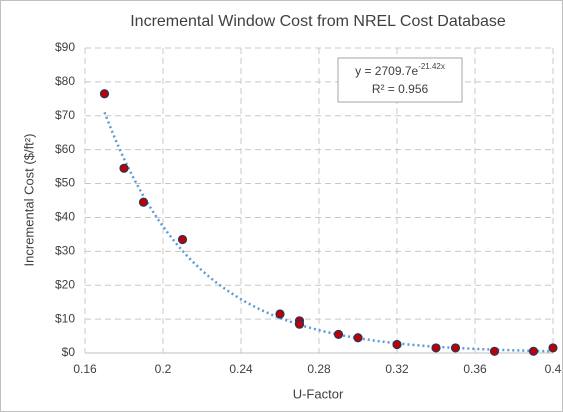  Describe the element at coordinates (65, 217) in the screenshot. I see `y-tick-label: $40` at that location.